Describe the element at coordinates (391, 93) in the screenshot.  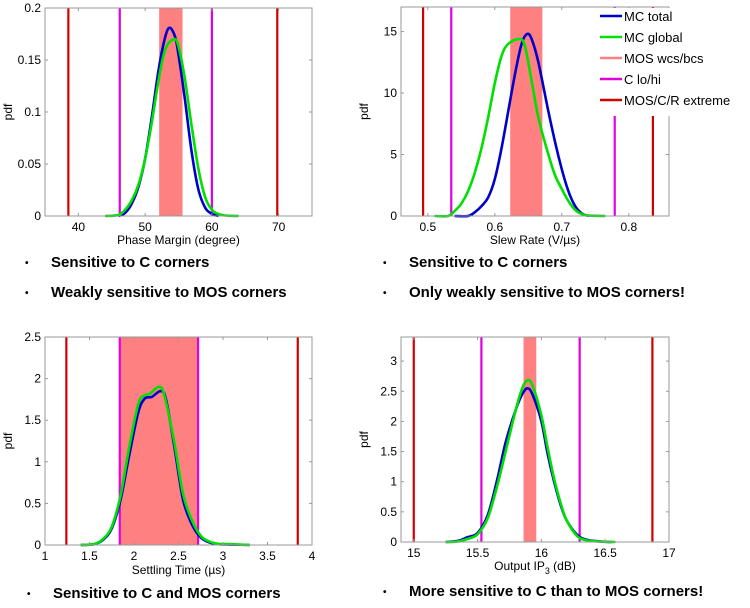
I see `y-tick-label: 10` at that location.